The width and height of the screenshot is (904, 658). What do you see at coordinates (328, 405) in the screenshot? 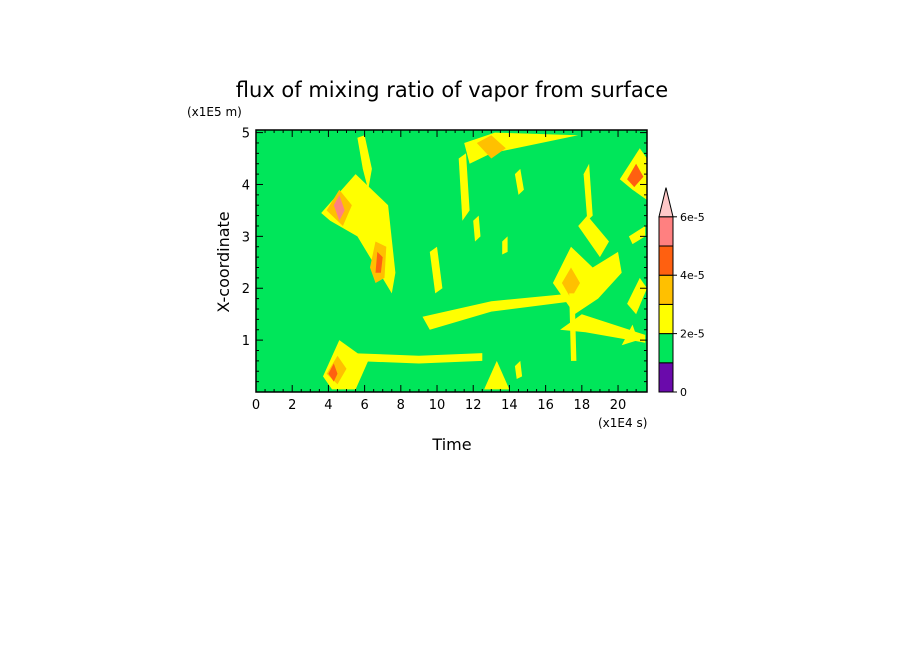
I see `x-tick-label: 4` at bounding box center [328, 405].